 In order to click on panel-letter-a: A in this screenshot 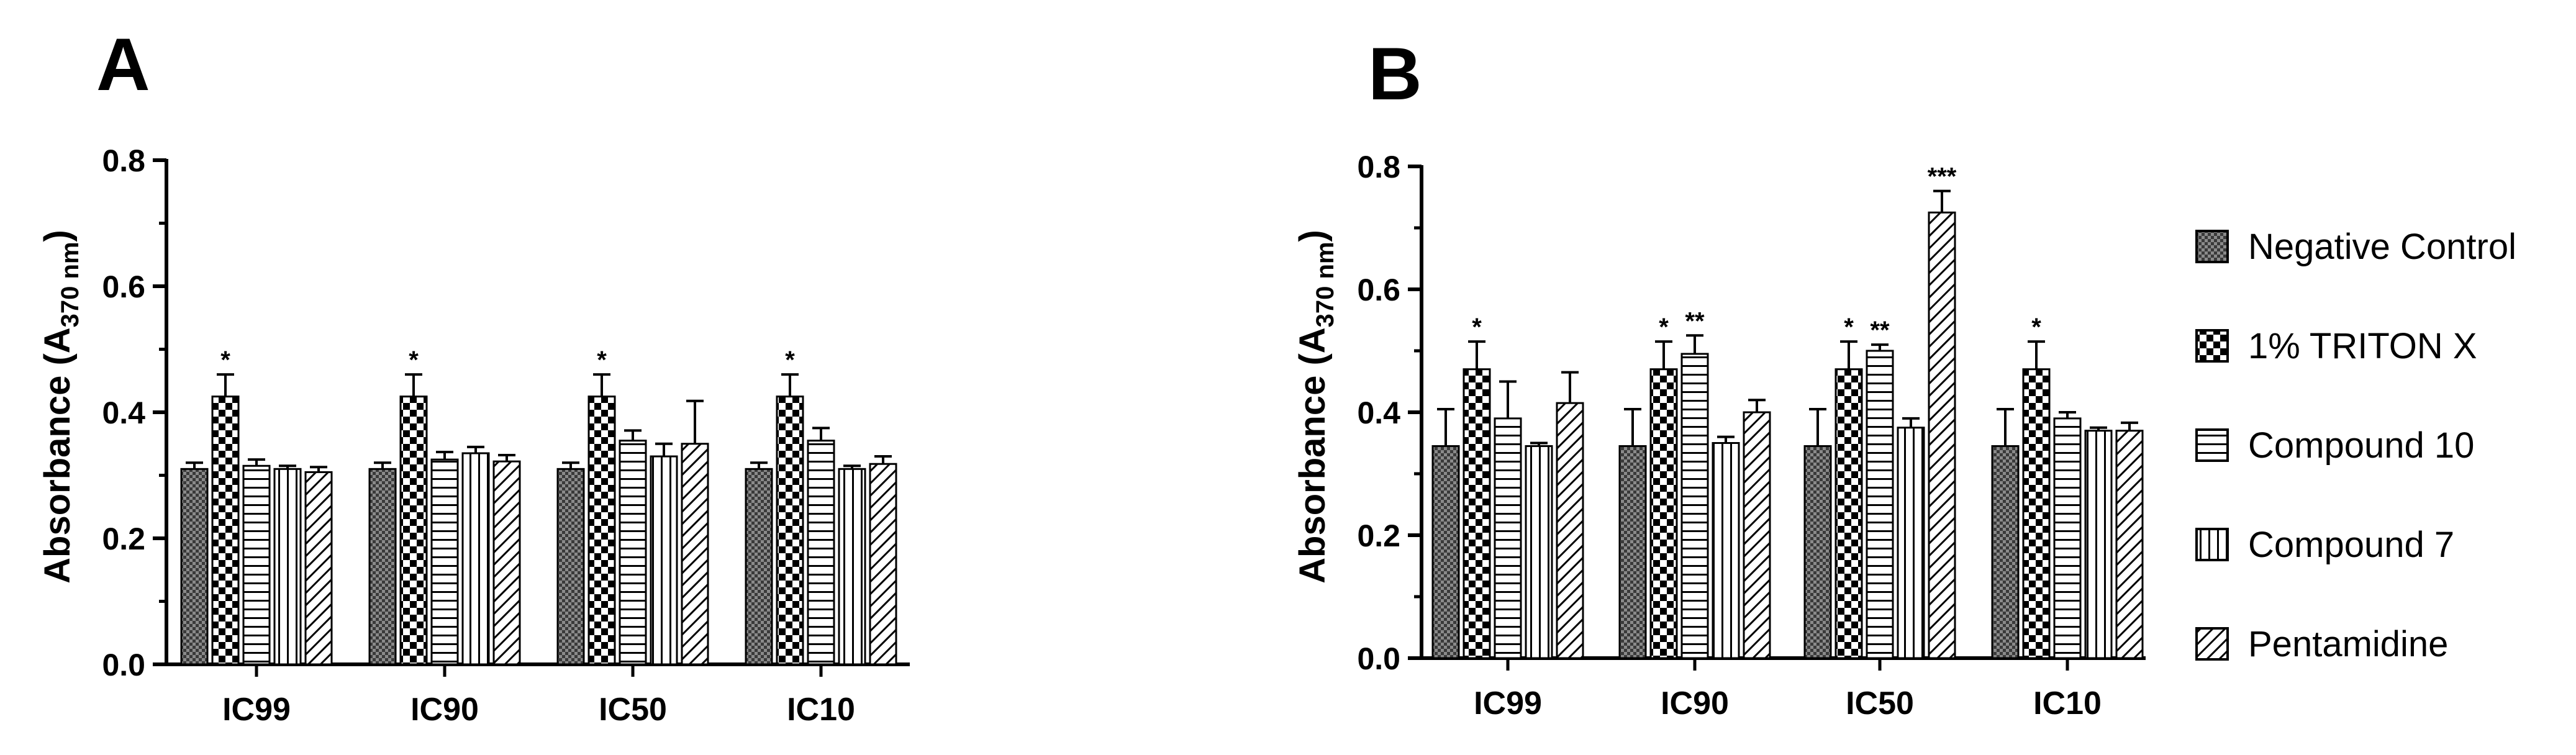, I will do `click(123, 64)`.